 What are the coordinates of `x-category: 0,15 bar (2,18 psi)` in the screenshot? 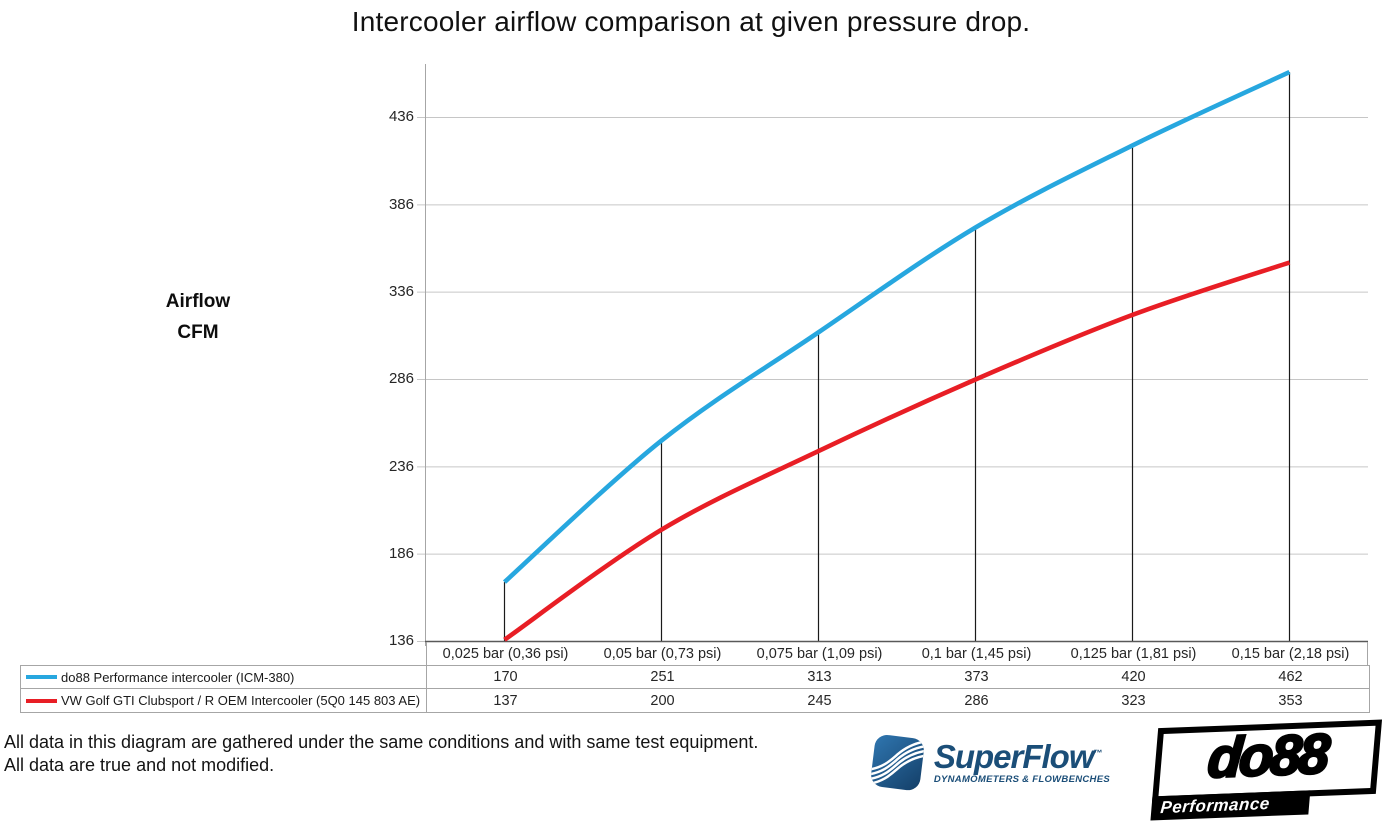 It's located at (1290, 653).